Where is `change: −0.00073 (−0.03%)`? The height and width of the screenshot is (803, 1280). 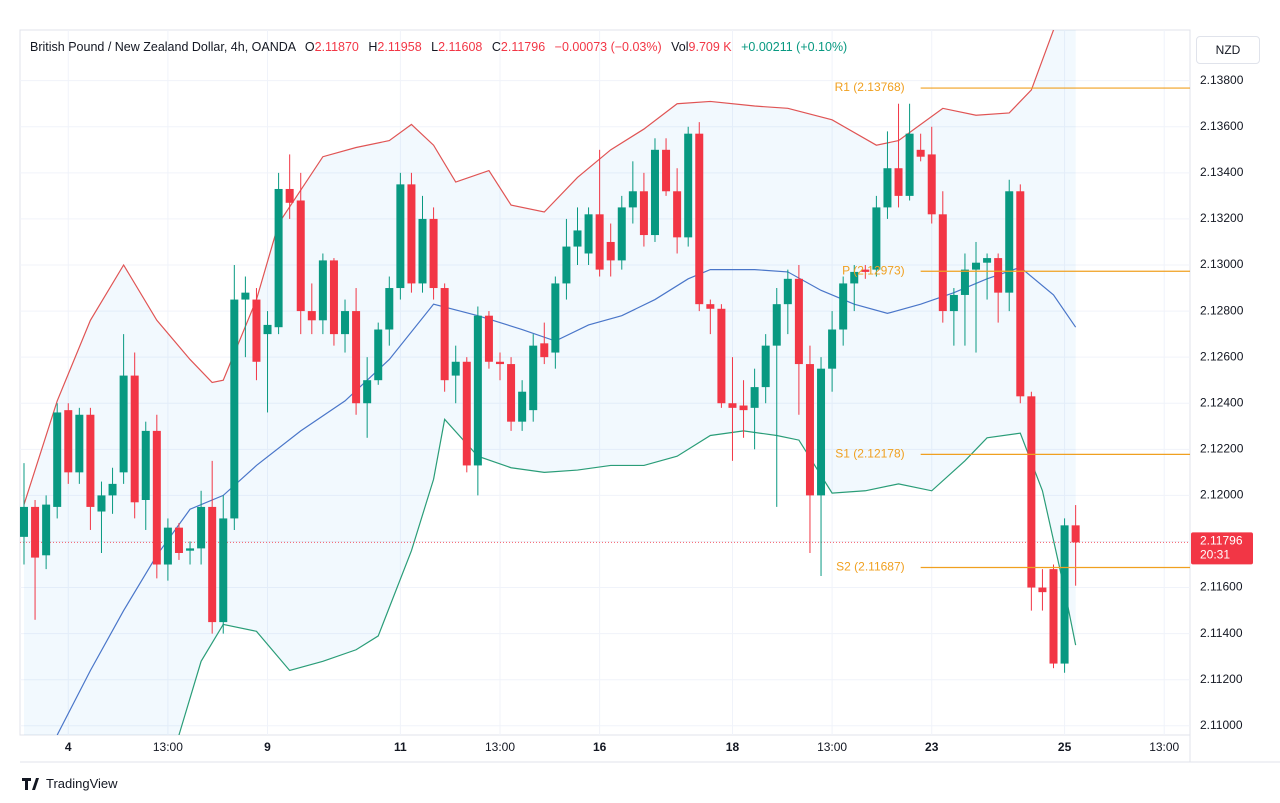 change: −0.00073 (−0.03%) is located at coordinates (608, 47).